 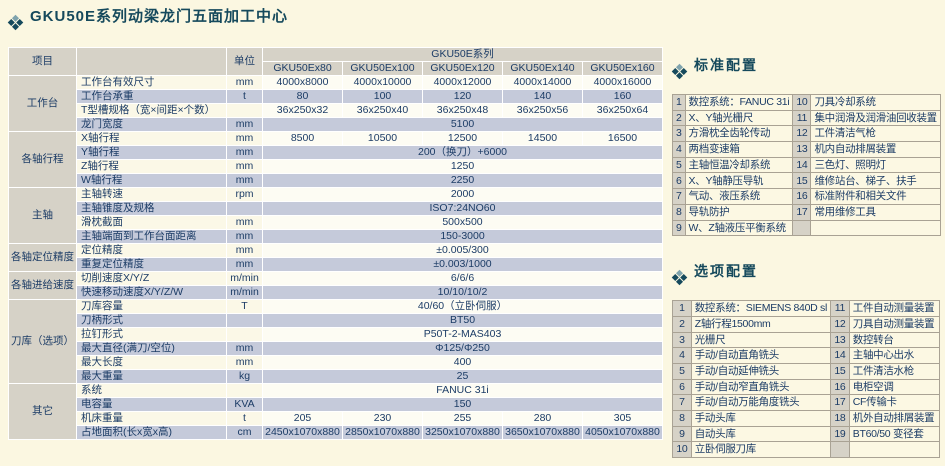 I want to click on item-number: 4, so click(x=679, y=149).